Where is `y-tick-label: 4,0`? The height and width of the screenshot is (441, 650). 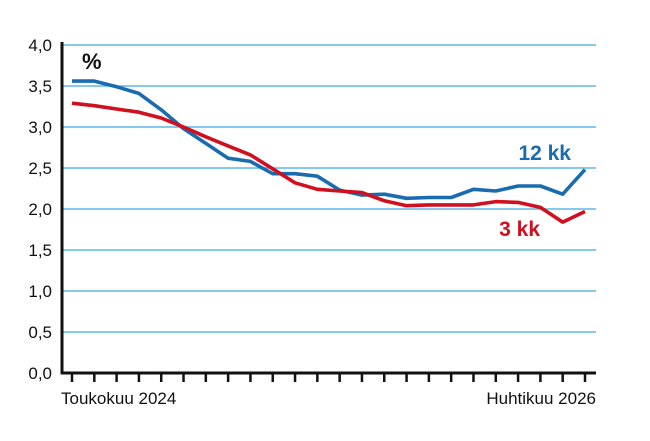
y-tick-label: 4,0 is located at coordinates (40, 45).